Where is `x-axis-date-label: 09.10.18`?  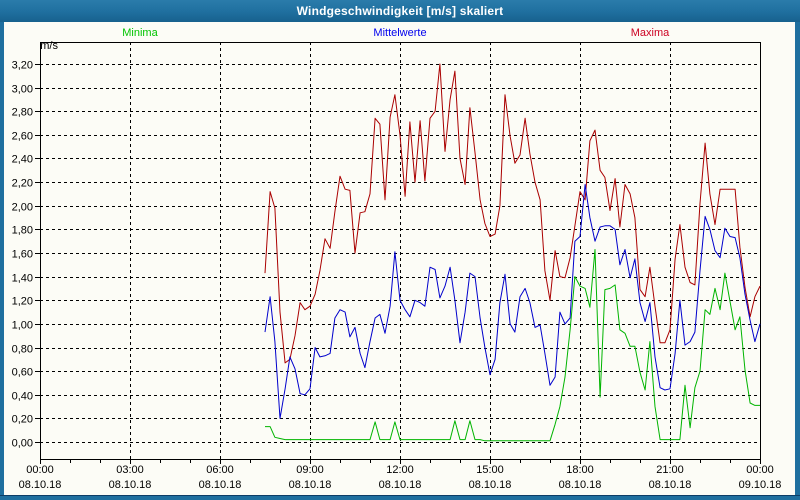
x-axis-date-label: 09.10.18 is located at coordinates (760, 485).